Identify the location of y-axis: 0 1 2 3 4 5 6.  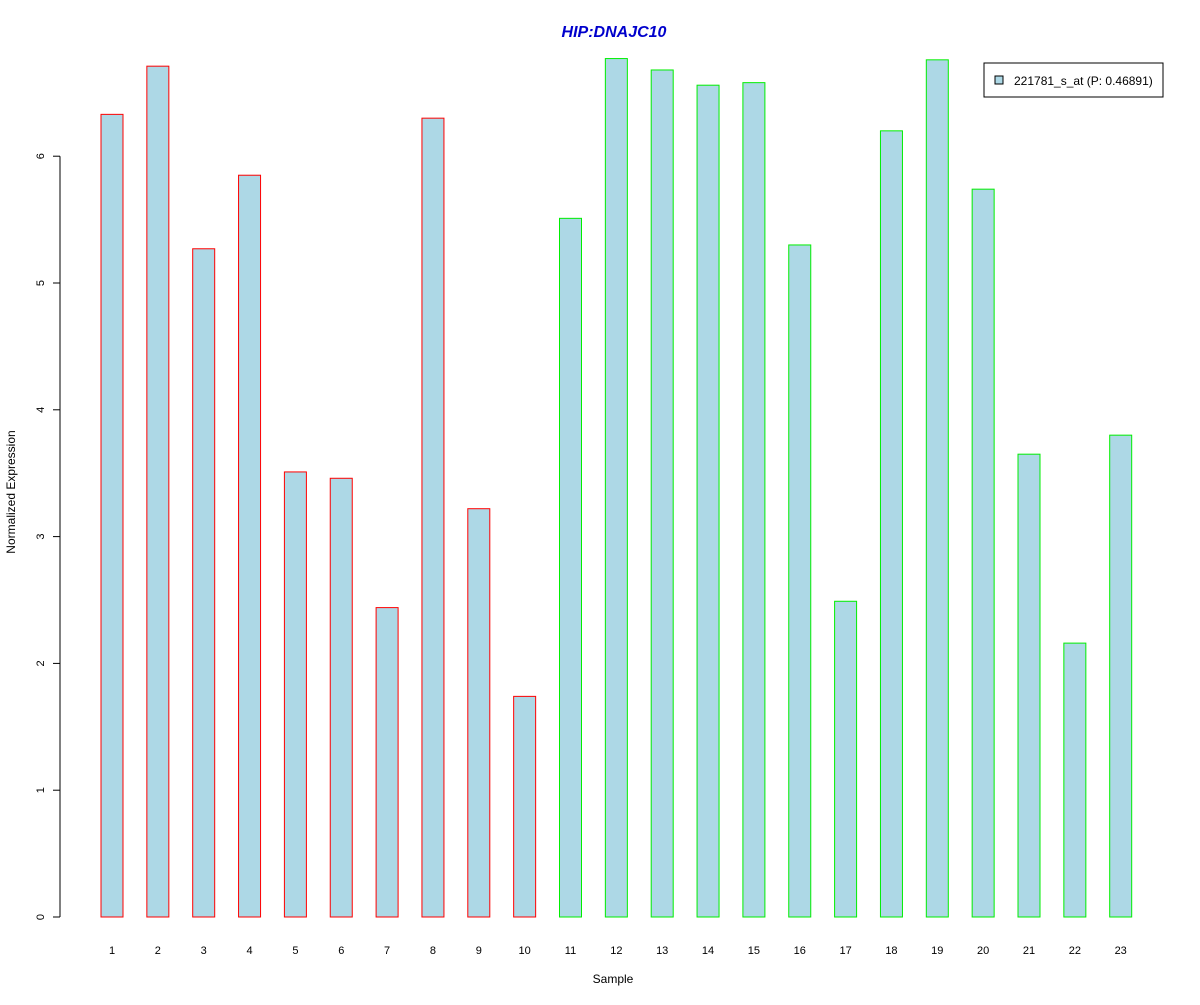
(48, 536).